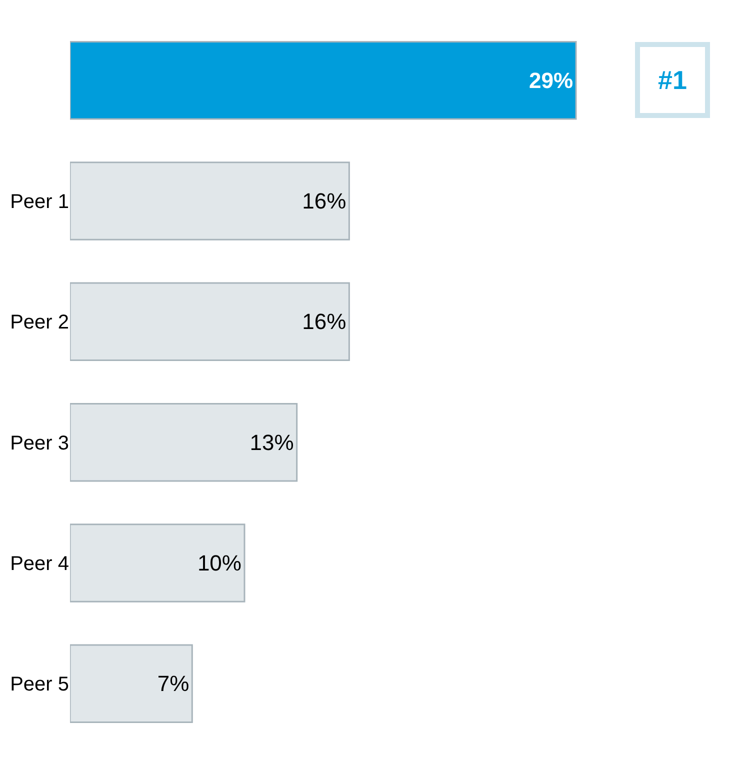 The width and height of the screenshot is (753, 764). What do you see at coordinates (39, 685) in the screenshot?
I see `y-tick-label: Peer 5` at bounding box center [39, 685].